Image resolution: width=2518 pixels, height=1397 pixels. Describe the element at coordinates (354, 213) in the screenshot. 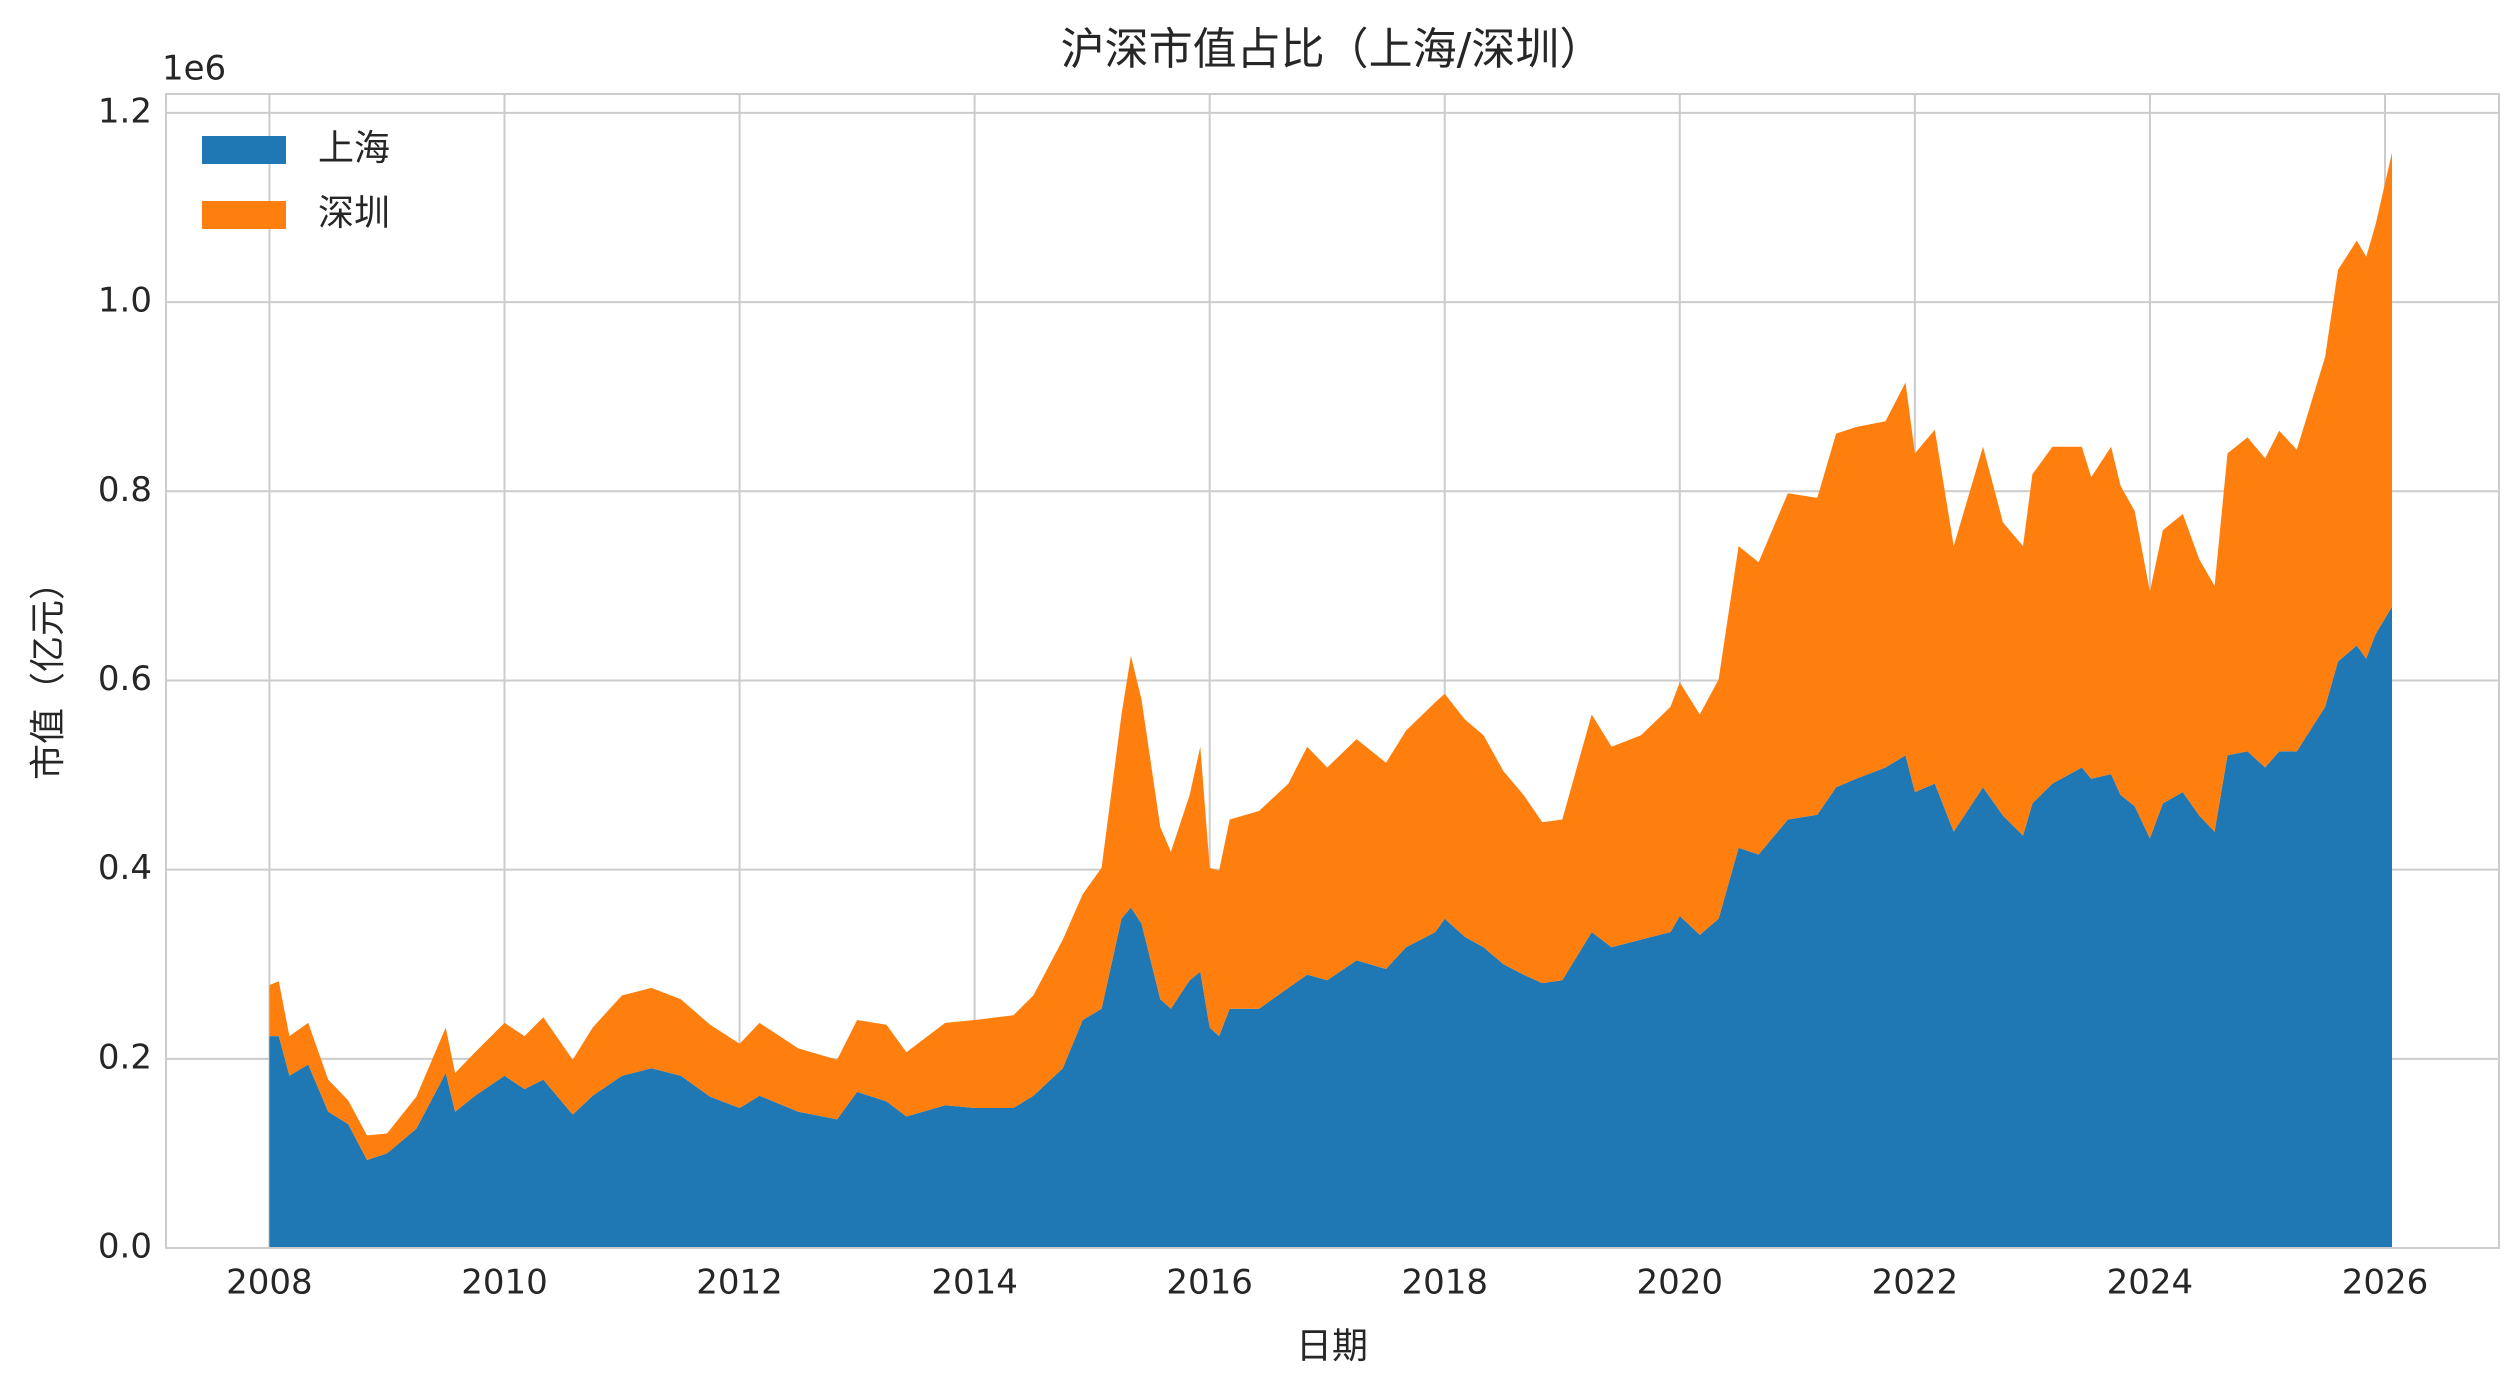

I see `legend-label: 深圳` at that location.